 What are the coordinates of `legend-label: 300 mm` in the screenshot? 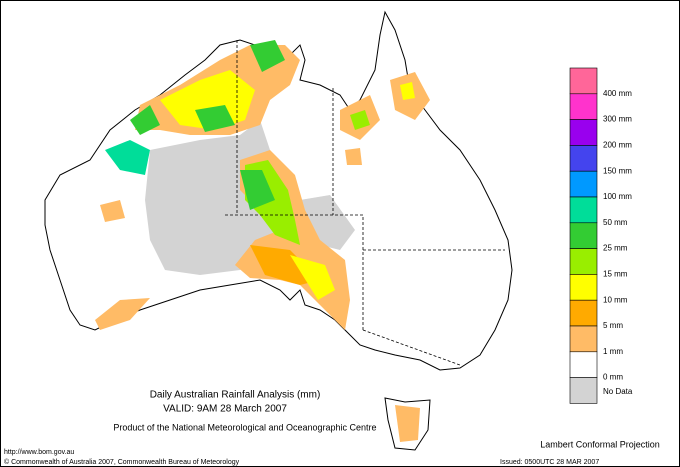 It's located at (617, 119).